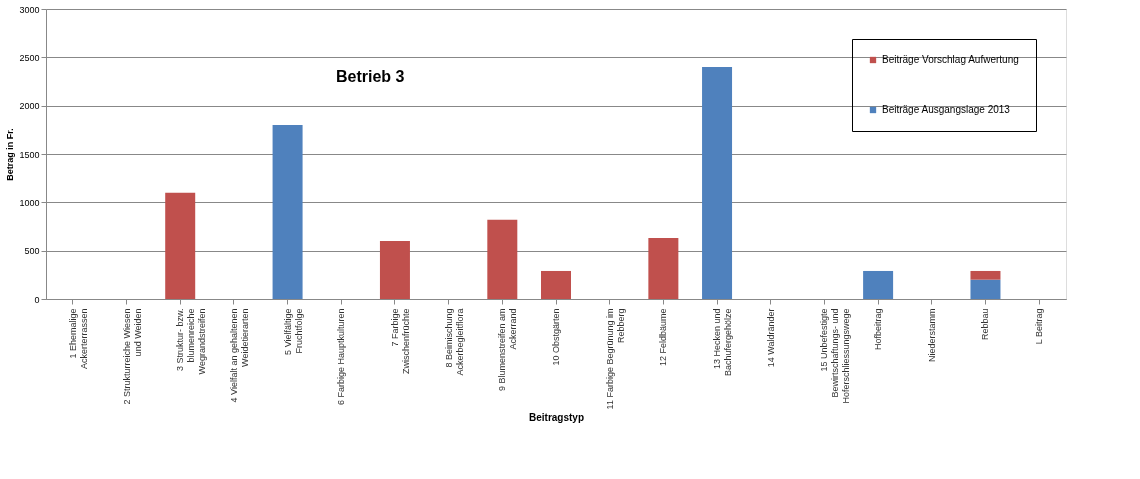 This screenshot has width=1140, height=479. Describe the element at coordinates (32, 251) in the screenshot. I see `y-tick-label: 500` at that location.